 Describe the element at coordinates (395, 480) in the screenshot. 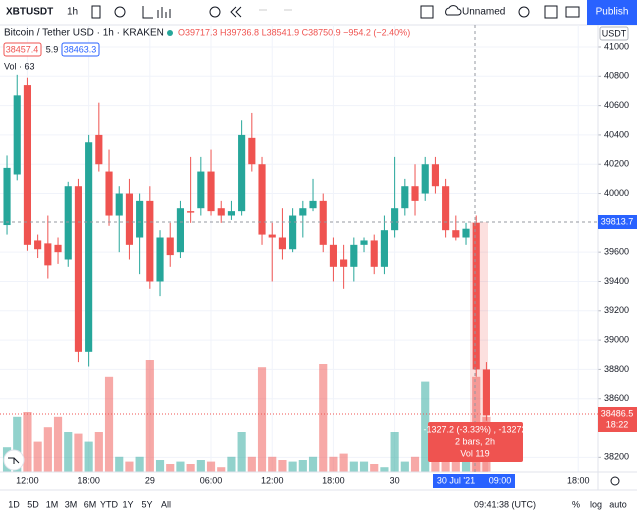

I see `x-tick-label: 30` at that location.